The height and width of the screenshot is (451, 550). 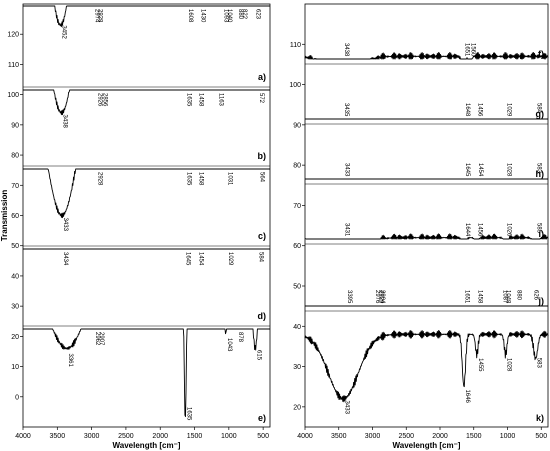 What do you see at coordinates (146, 373) in the screenshot?
I see `spectrum-line-e` at bounding box center [146, 373].